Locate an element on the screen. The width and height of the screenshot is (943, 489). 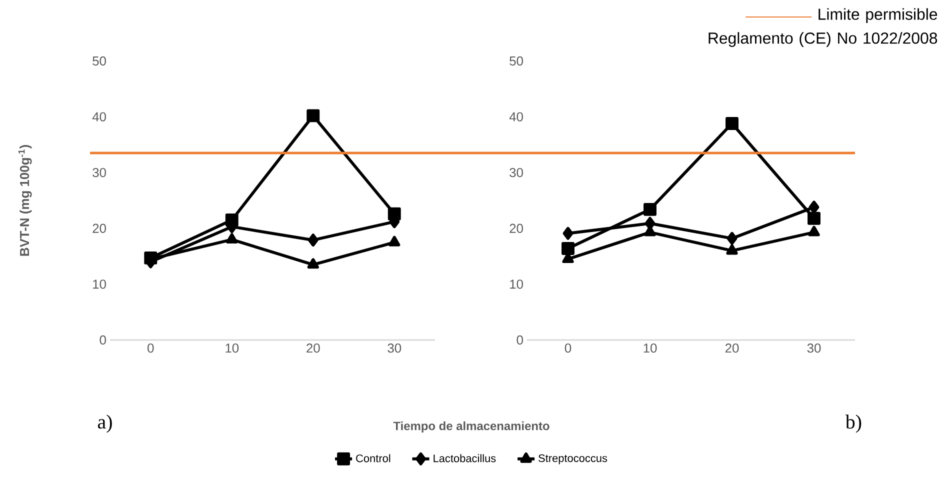
legend-label: Control is located at coordinates (373, 458).